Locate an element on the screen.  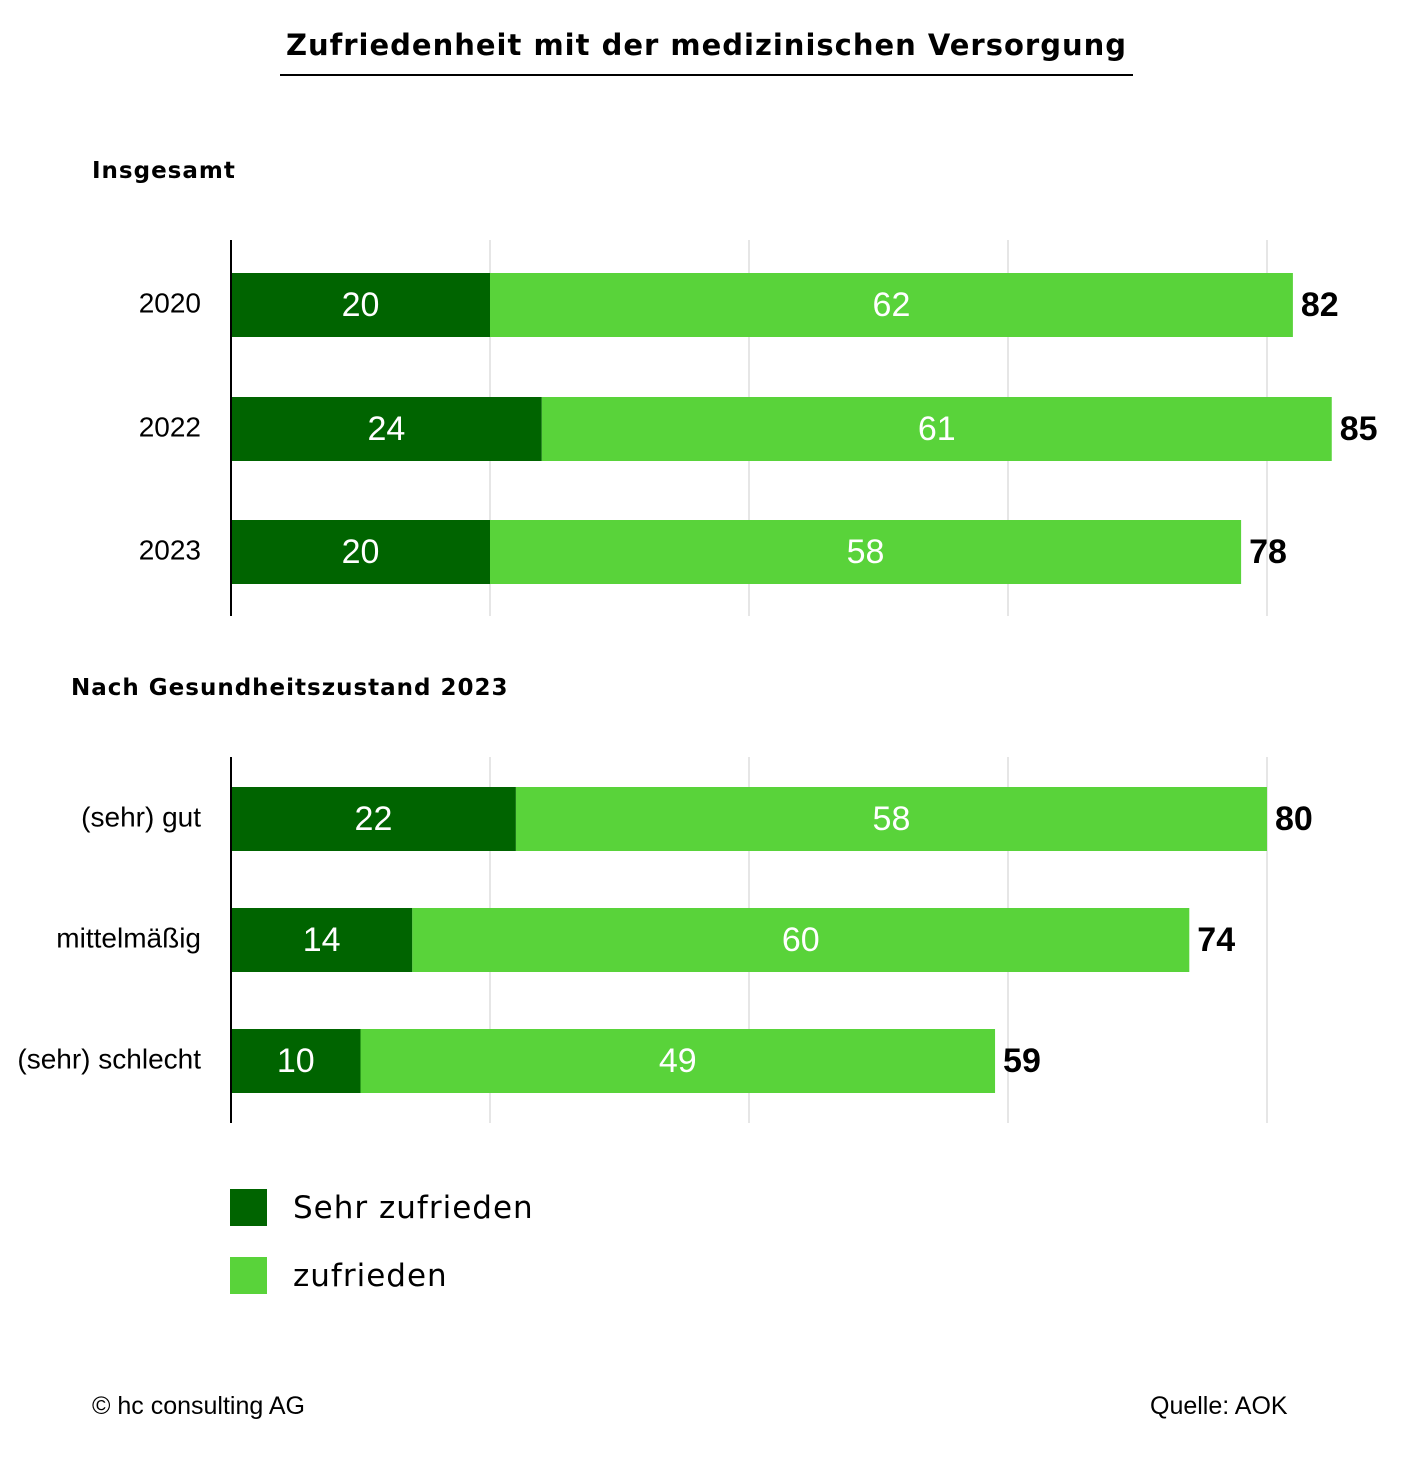
data-label-sehr-zufrieden: 14 is located at coordinates (322, 940).